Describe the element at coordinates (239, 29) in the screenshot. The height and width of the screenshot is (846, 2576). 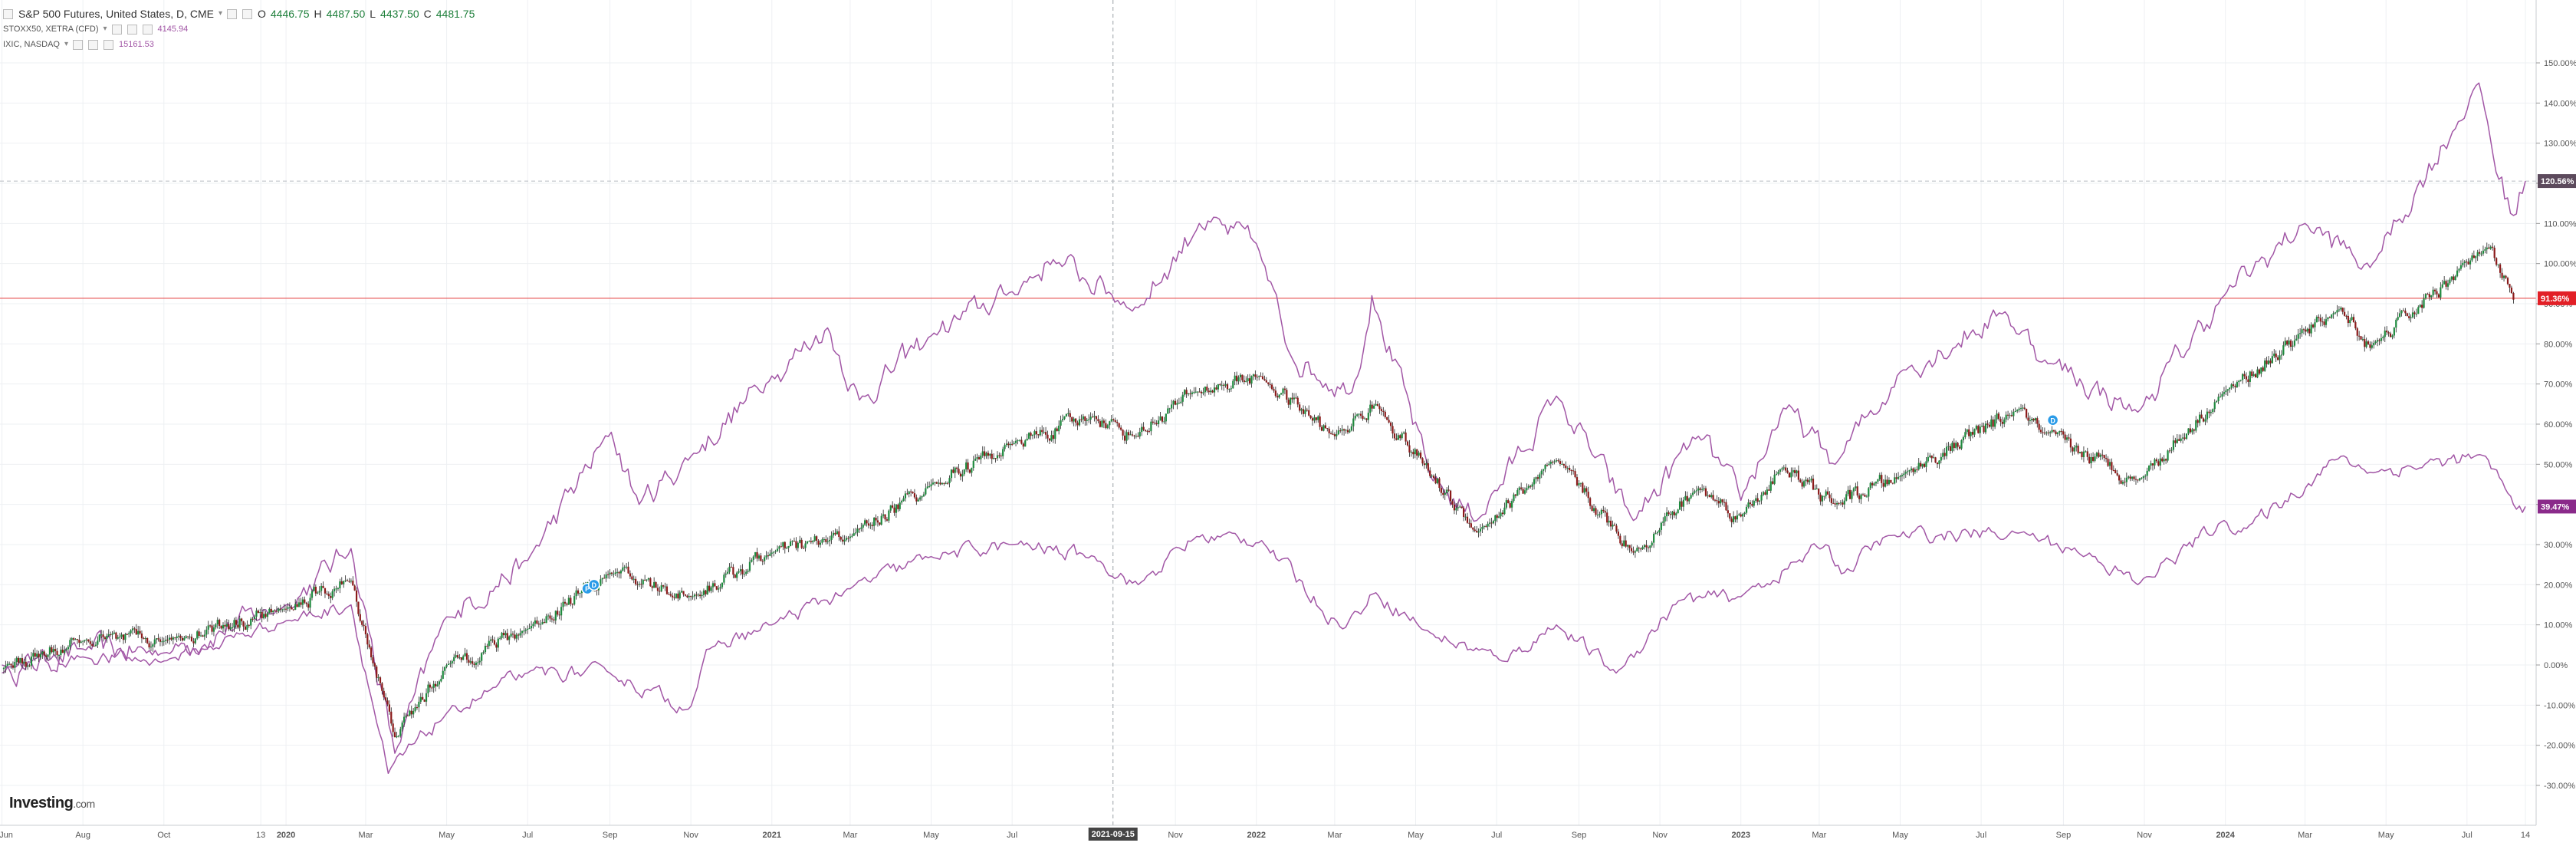
I see `legend-overlay-row: STOXX50, XETRA (CFD) ▾ 4145.94` at that location.